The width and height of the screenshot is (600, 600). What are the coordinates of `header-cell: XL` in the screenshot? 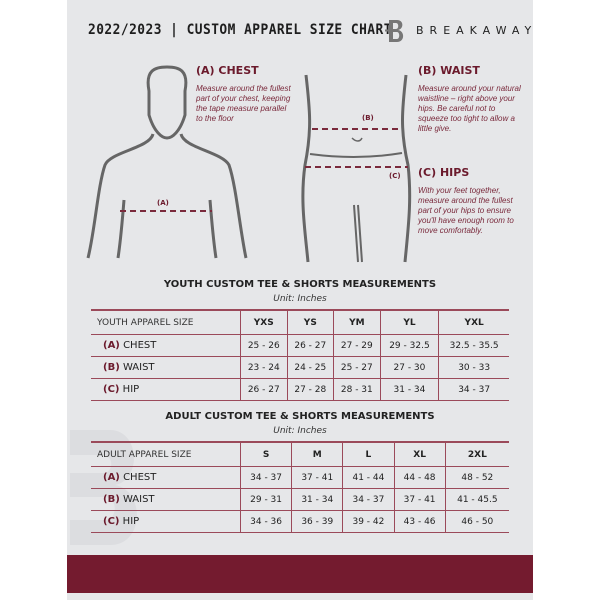 It's located at (419, 454).